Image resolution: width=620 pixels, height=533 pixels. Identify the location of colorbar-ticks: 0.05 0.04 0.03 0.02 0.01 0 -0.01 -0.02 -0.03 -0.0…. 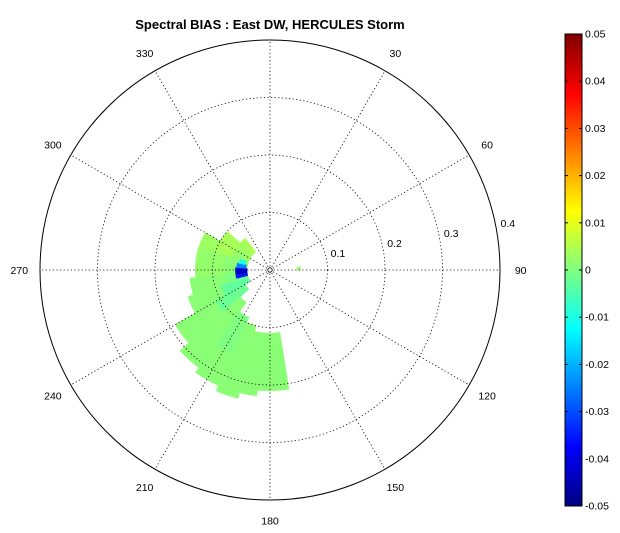
(587, 271).